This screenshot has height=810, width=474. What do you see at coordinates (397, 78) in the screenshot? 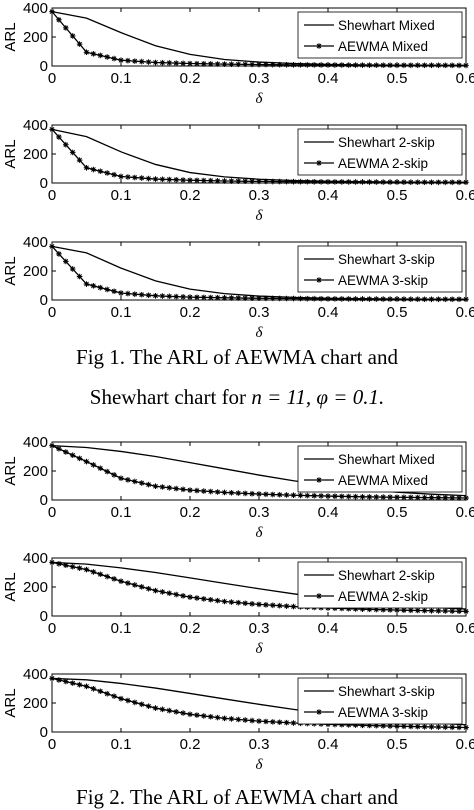
I see `x-tick-label: 0.5` at bounding box center [397, 78].